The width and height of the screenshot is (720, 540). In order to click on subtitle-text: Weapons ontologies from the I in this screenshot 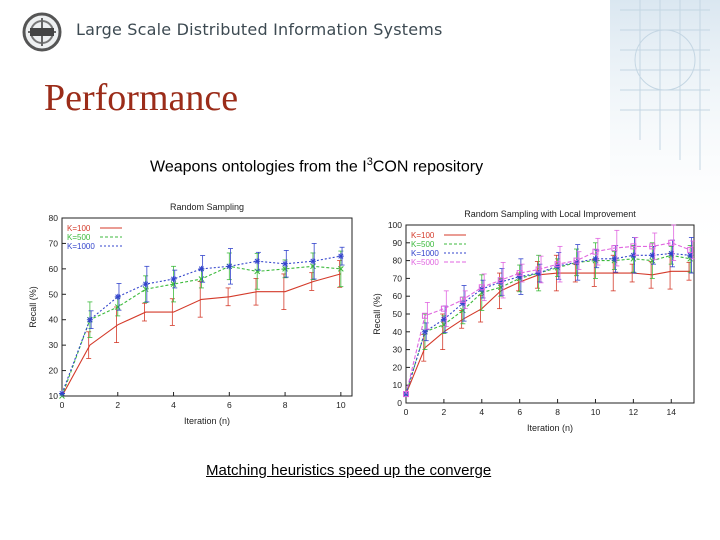, I will do `click(258, 167)`.